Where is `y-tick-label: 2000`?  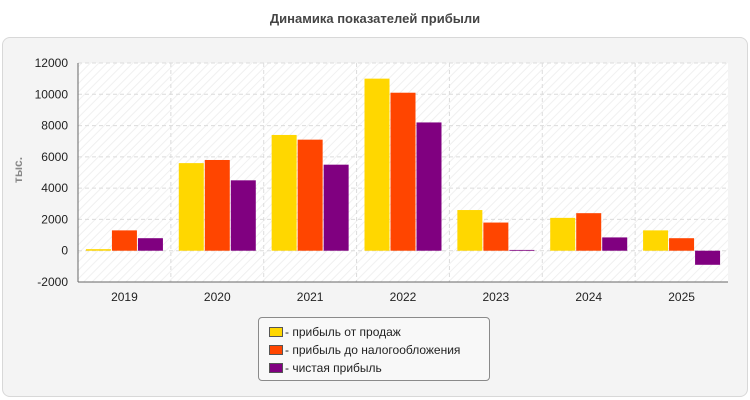
y-tick-label: 2000 is located at coordinates (54, 219).